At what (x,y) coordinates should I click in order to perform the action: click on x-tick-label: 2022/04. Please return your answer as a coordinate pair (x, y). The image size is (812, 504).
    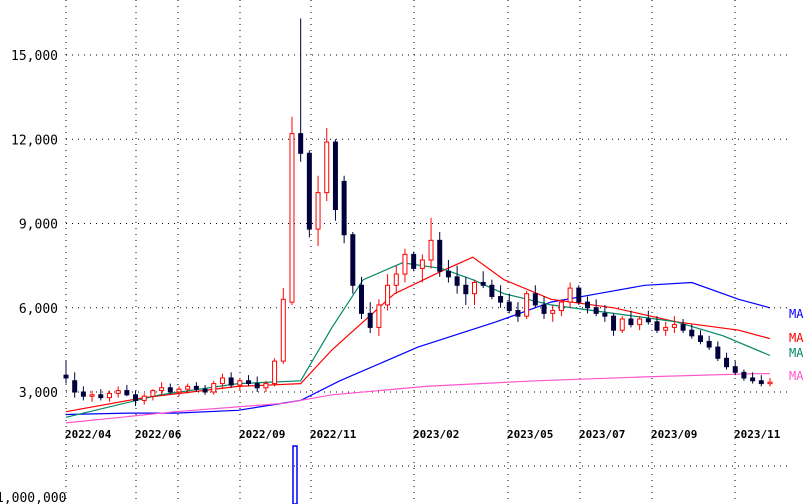
    Looking at the image, I should click on (88, 434).